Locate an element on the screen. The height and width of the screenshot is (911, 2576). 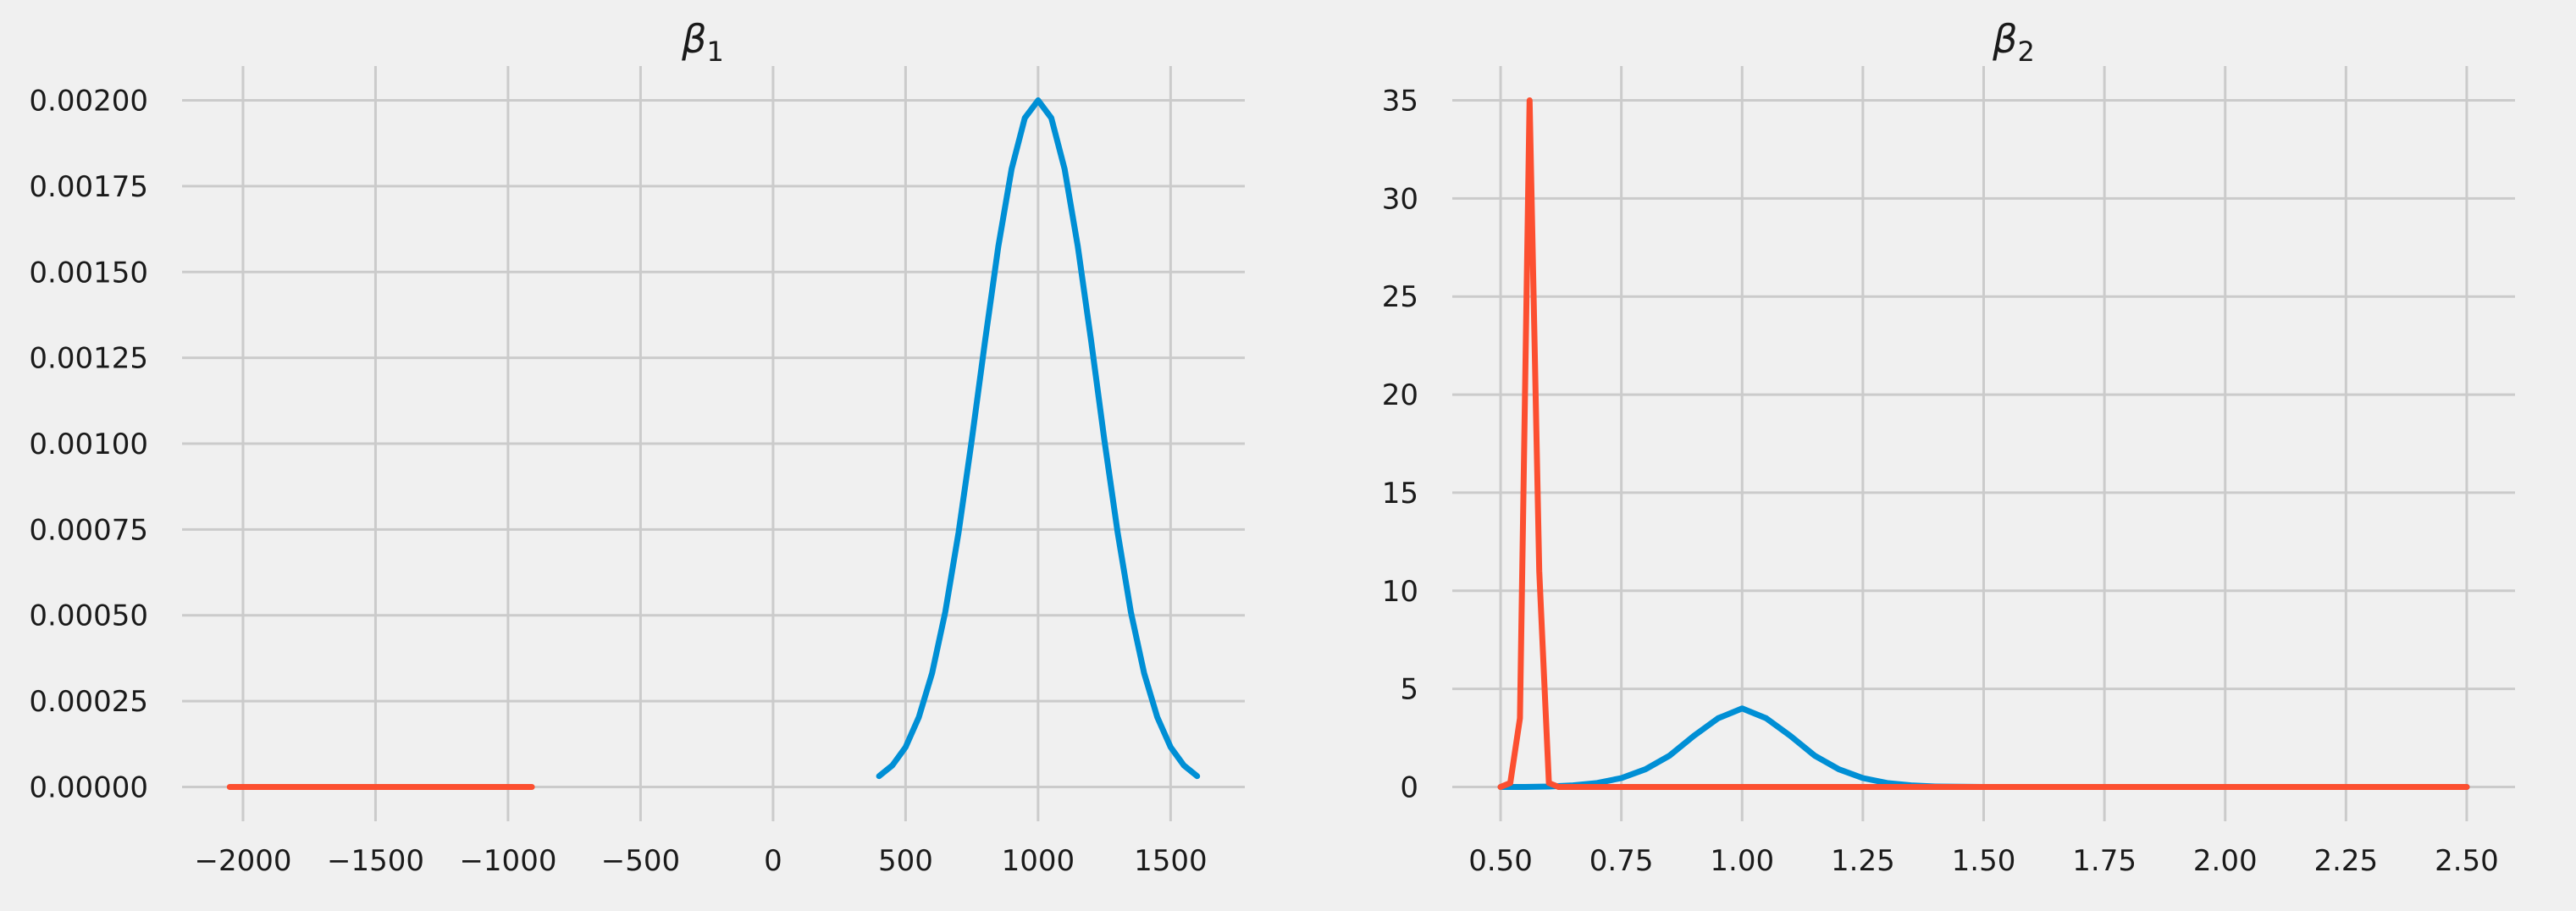
x-tick-label: 500 is located at coordinates (905, 861).